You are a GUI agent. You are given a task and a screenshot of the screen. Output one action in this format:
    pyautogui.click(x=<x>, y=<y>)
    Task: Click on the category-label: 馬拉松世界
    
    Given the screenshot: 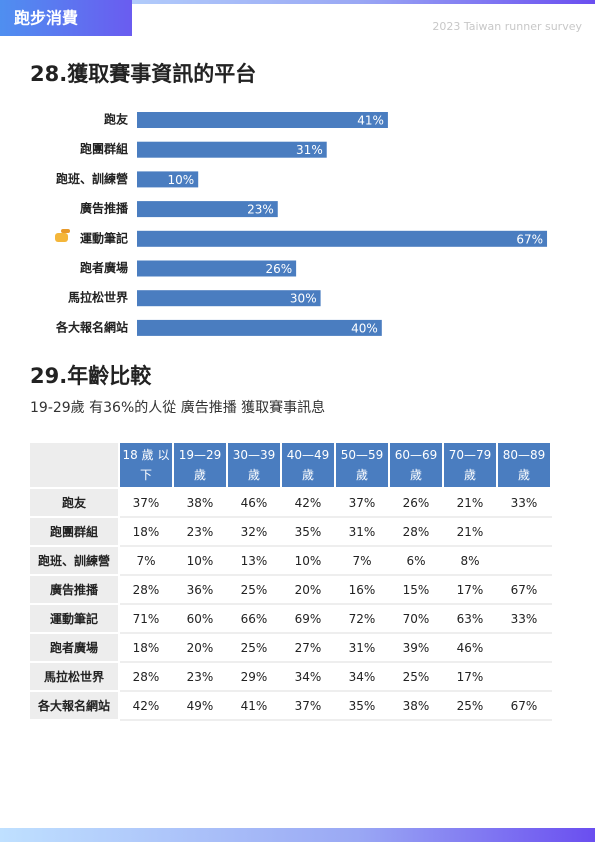 What is the action you would take?
    pyautogui.click(x=98, y=297)
    